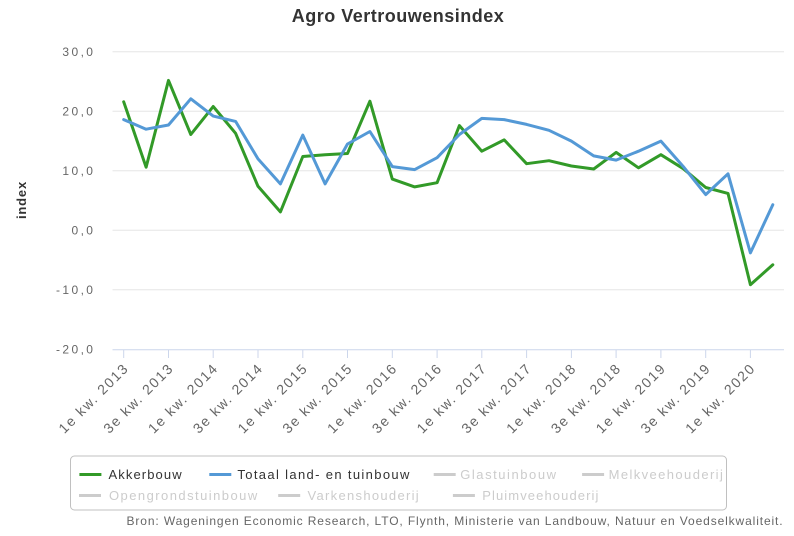  What do you see at coordinates (78, 52) in the screenshot?
I see `svg-text: 30,0` at bounding box center [78, 52].